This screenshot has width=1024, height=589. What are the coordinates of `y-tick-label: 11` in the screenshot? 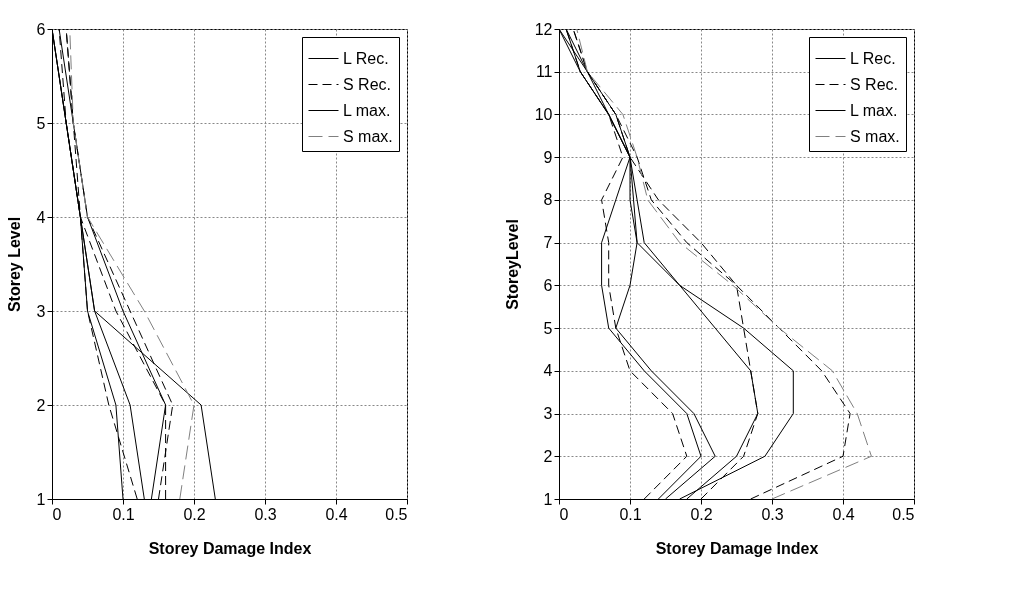 It's located at (544, 72).